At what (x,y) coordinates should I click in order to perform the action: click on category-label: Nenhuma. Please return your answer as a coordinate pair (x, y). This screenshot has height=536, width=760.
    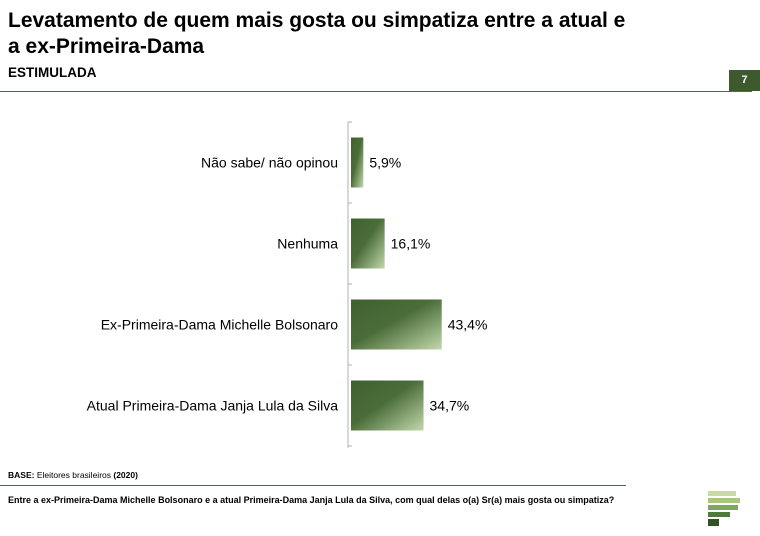
    Looking at the image, I should click on (307, 244).